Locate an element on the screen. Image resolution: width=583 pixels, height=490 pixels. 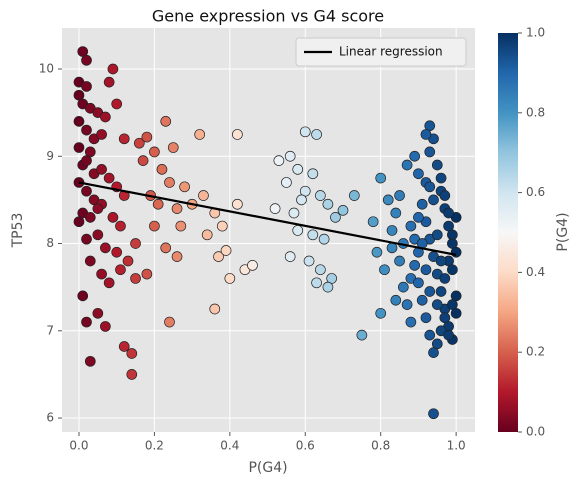
colorbar is located at coordinates (508, 232).